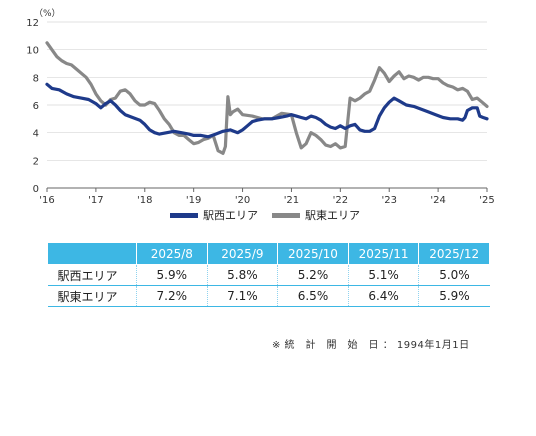 This screenshot has height=436, width=536. I want to click on y-axis-ticks: 0 2 4 6 8 10 12, so click(32, 106).